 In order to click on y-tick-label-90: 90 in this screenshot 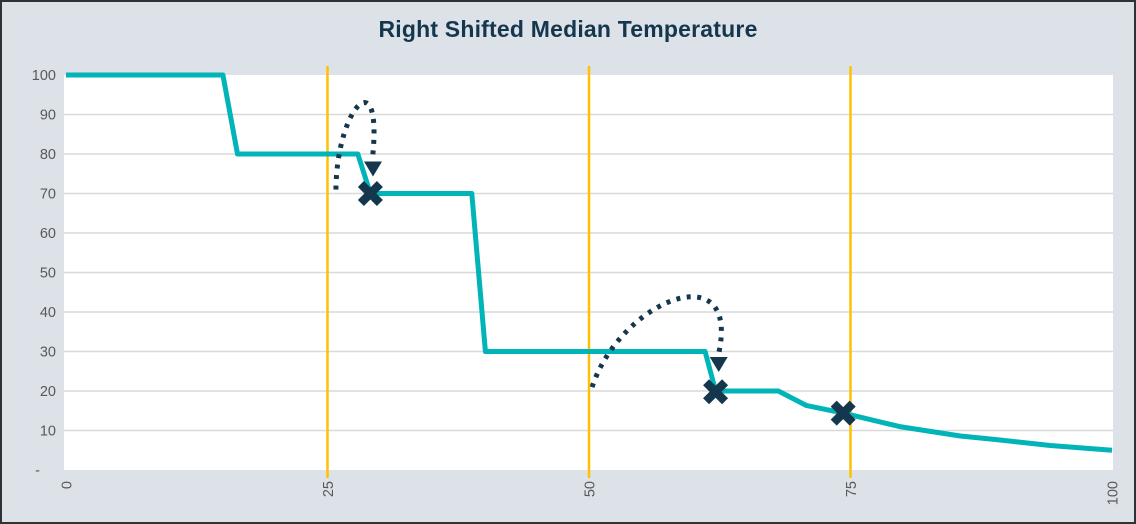, I will do `click(48, 116)`.